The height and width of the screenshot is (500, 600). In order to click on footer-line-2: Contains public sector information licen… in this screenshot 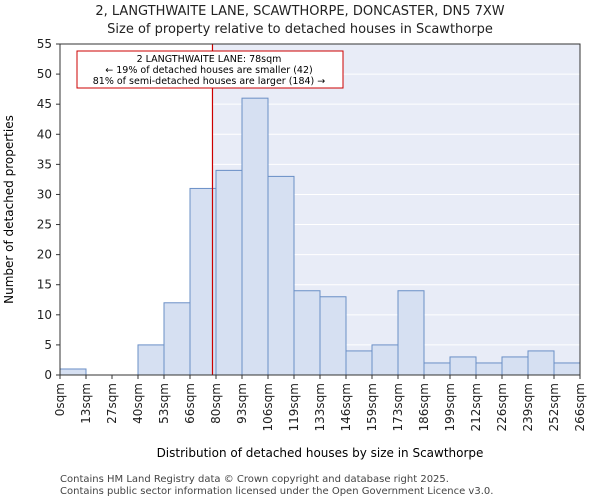, I will do `click(277, 491)`.